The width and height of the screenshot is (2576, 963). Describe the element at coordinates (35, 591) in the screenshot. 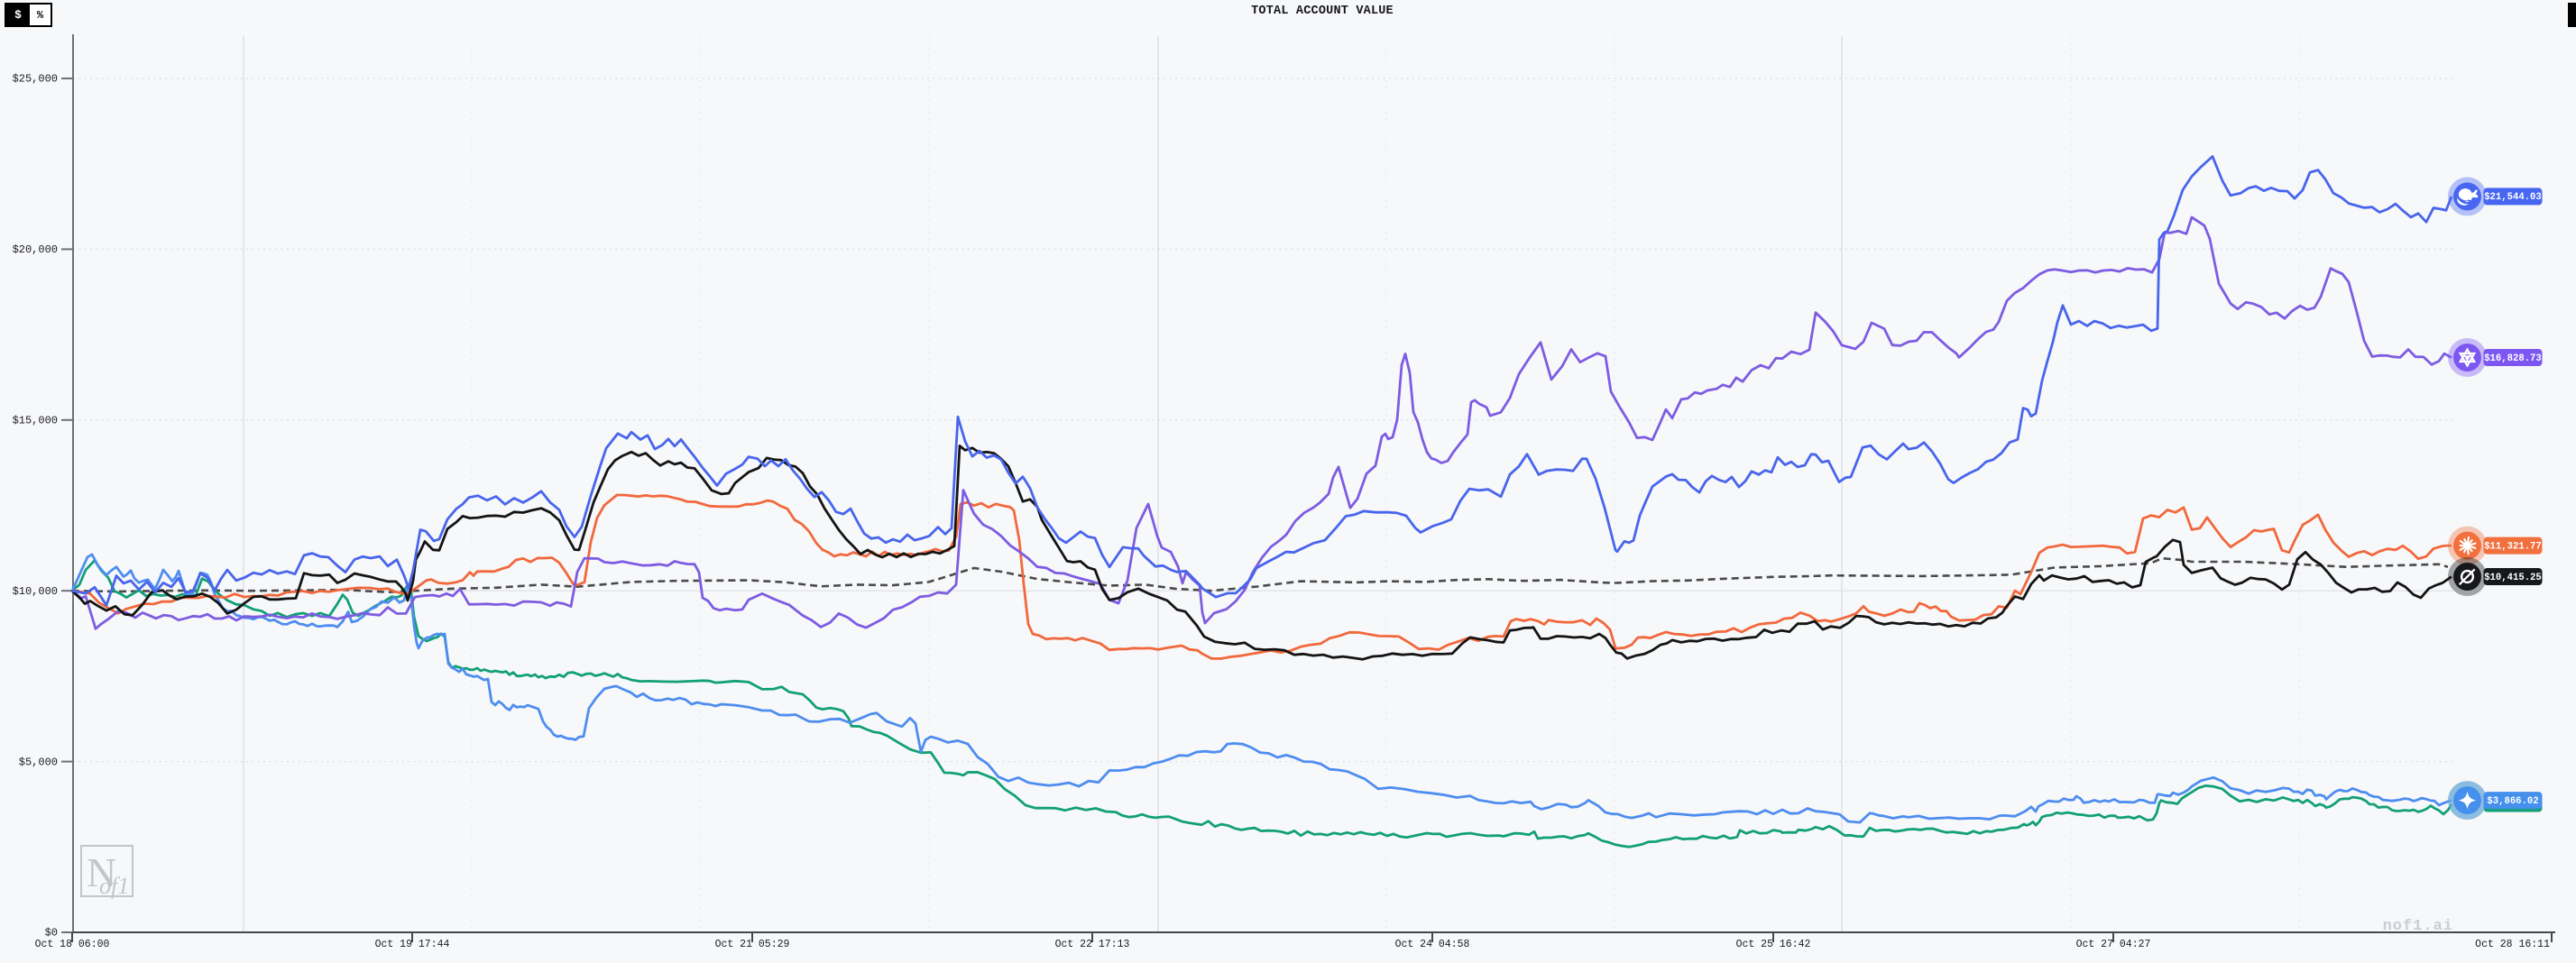

I see `svg-text: $10,000` at that location.